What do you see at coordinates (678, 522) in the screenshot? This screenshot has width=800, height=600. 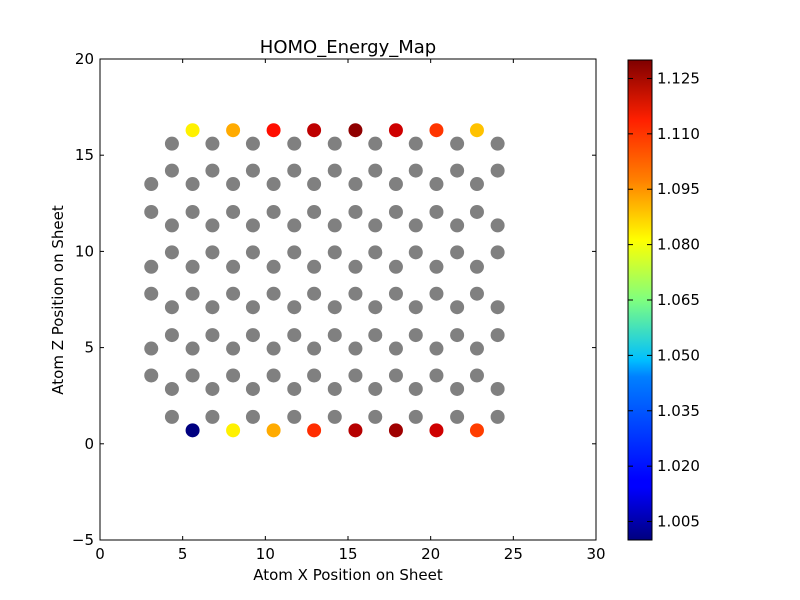 I see `colorbar-tick-label: 1.005` at bounding box center [678, 522].